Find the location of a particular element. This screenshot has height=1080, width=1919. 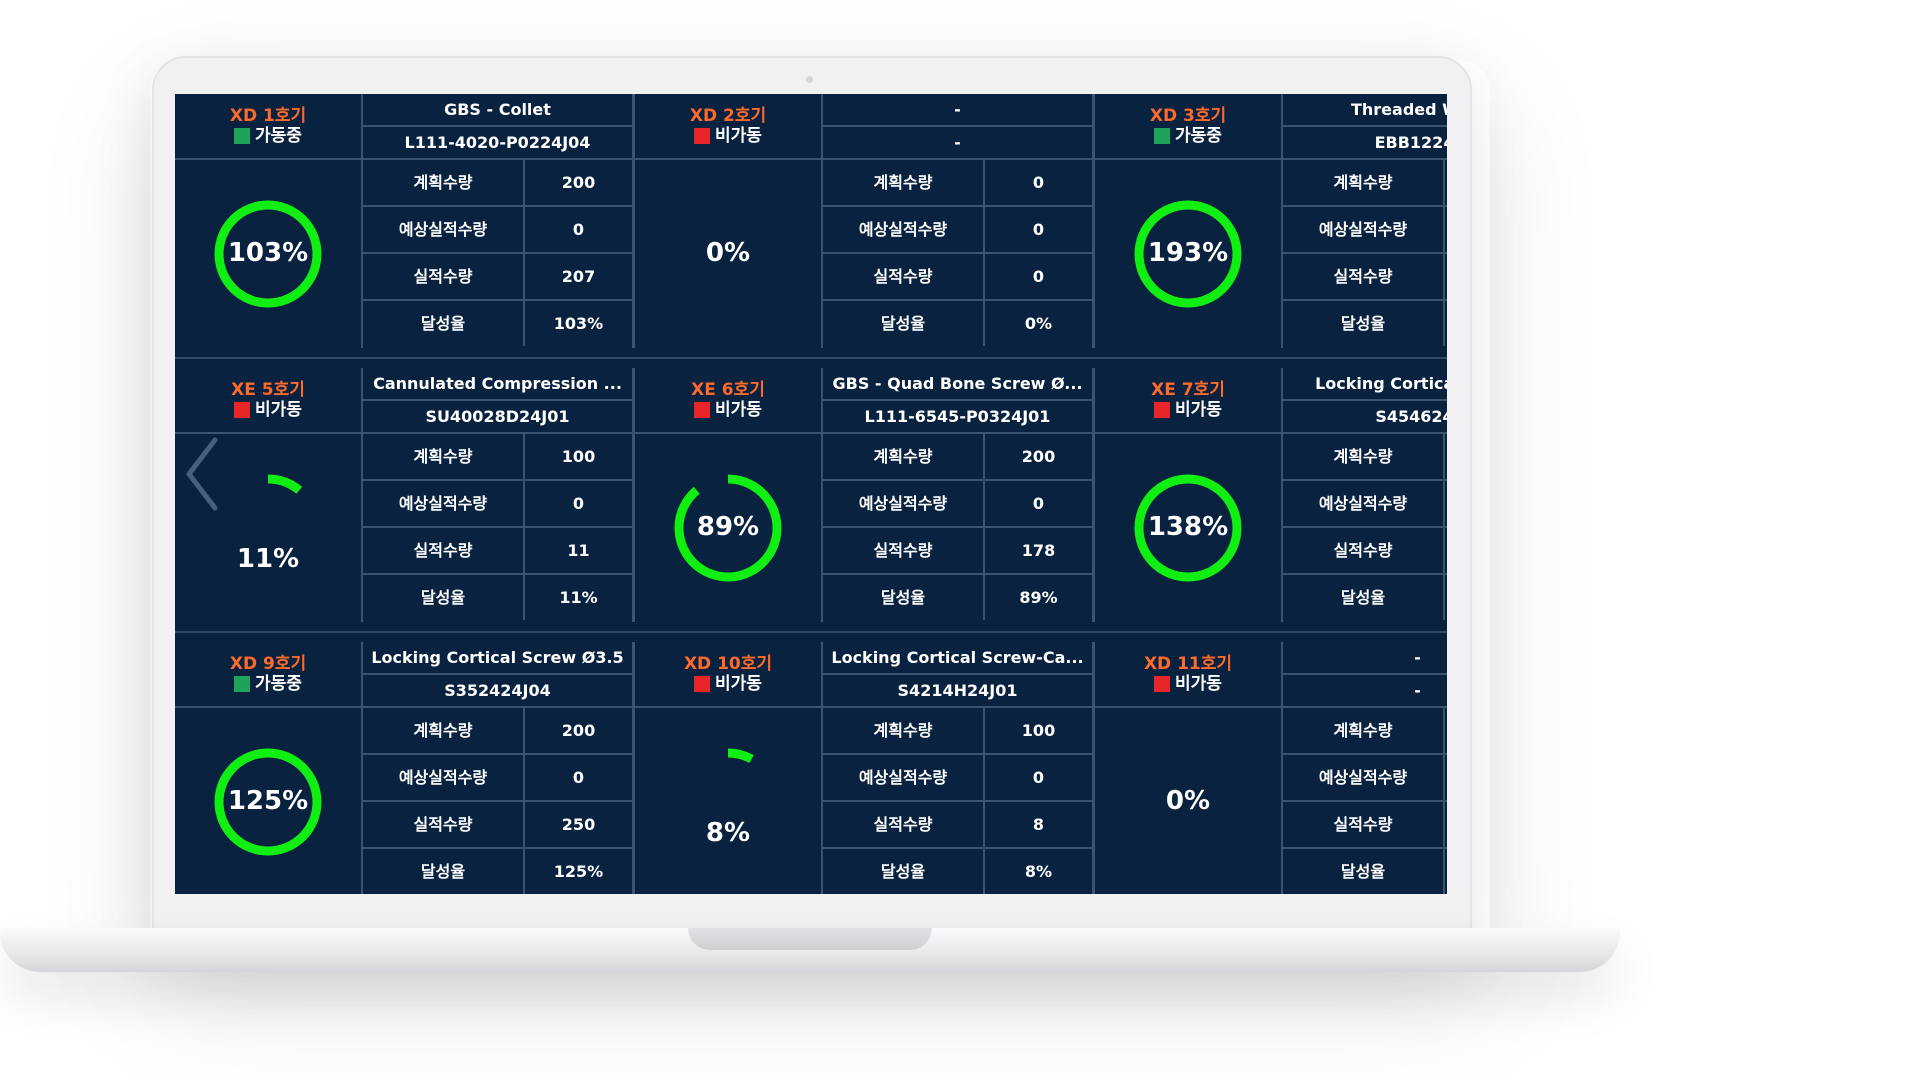

lot-number: SU40028D24J01 is located at coordinates (497, 417).